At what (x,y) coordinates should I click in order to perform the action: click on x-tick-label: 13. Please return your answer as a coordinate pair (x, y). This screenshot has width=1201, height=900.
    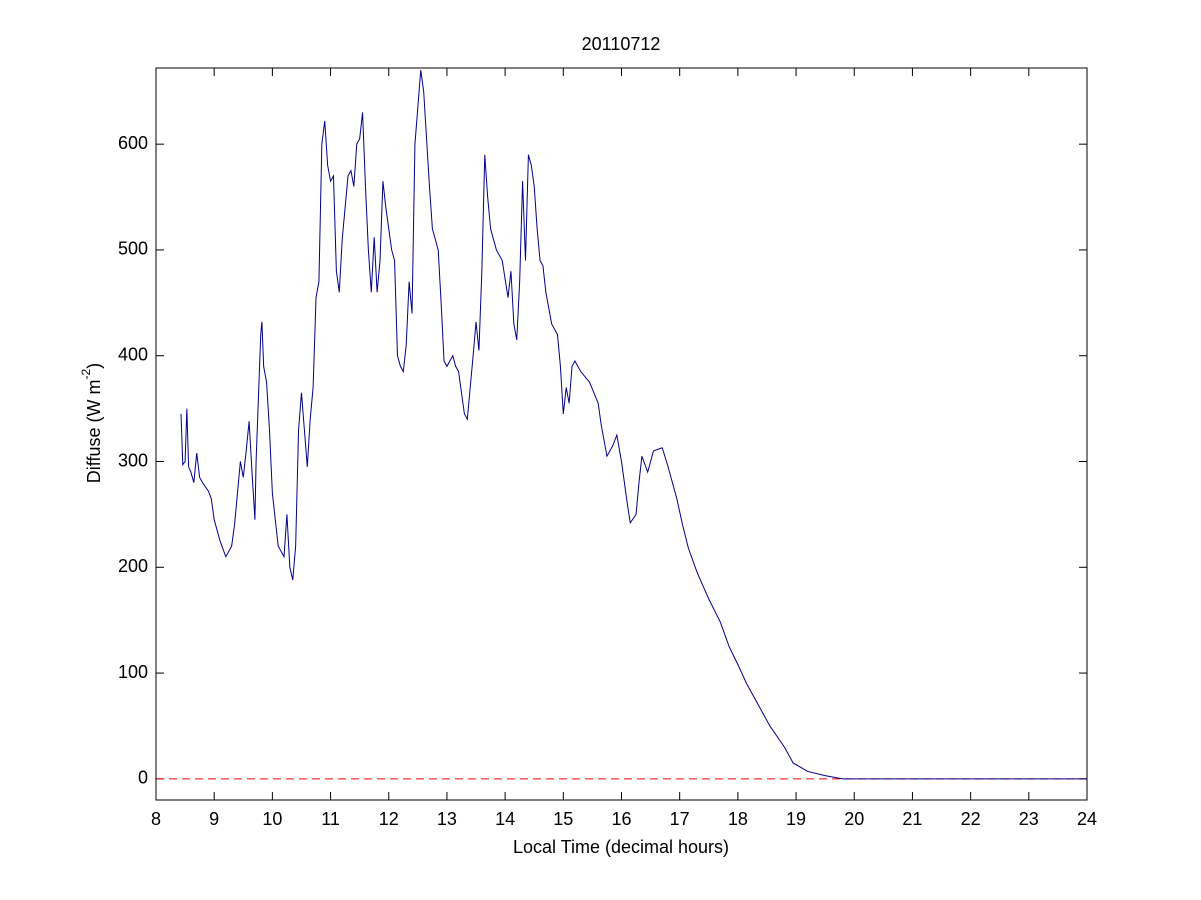
    Looking at the image, I should click on (447, 819).